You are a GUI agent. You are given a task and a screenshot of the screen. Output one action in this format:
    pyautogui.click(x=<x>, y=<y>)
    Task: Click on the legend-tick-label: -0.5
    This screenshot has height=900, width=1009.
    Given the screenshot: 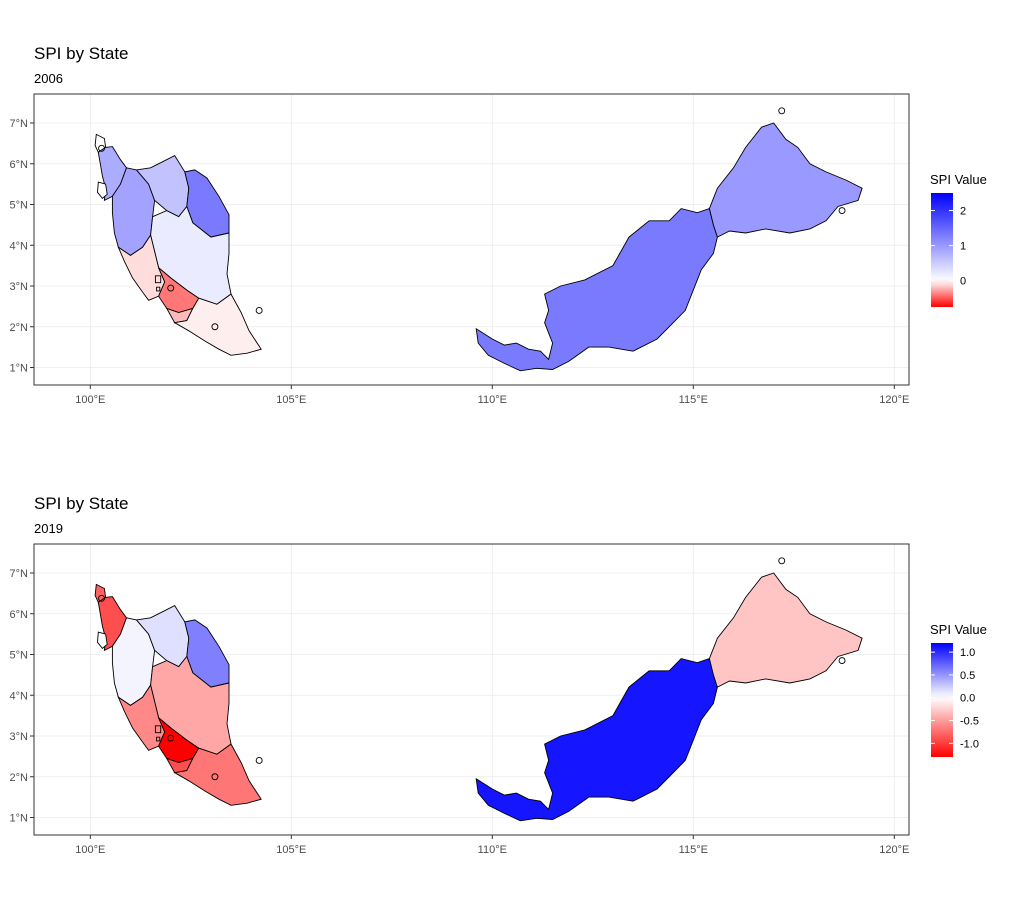 What is the action you would take?
    pyautogui.click(x=969, y=722)
    